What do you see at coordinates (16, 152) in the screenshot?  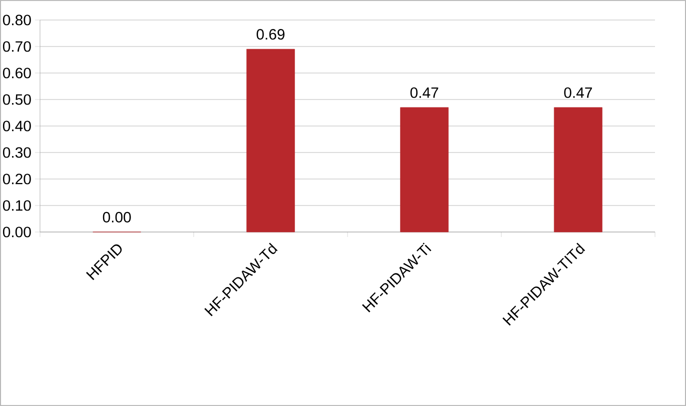 I see `y-tick-label: 0.30` at bounding box center [16, 152].